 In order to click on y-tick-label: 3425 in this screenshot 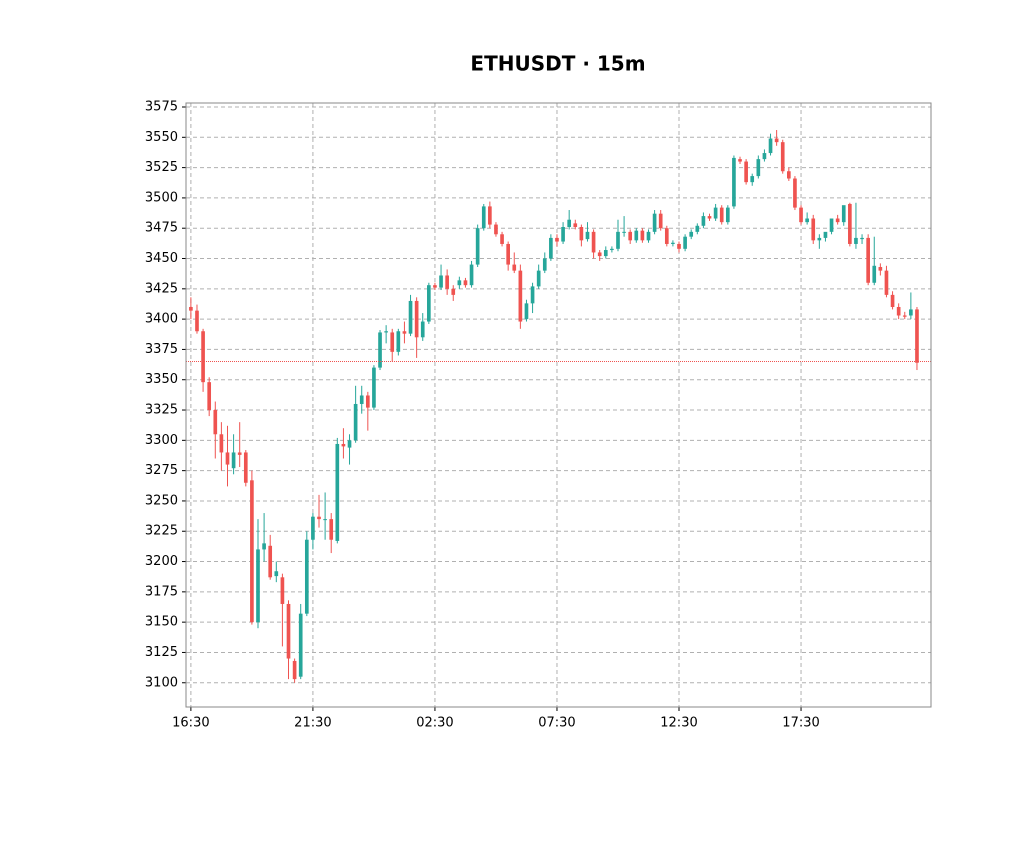, I will do `click(161, 288)`.